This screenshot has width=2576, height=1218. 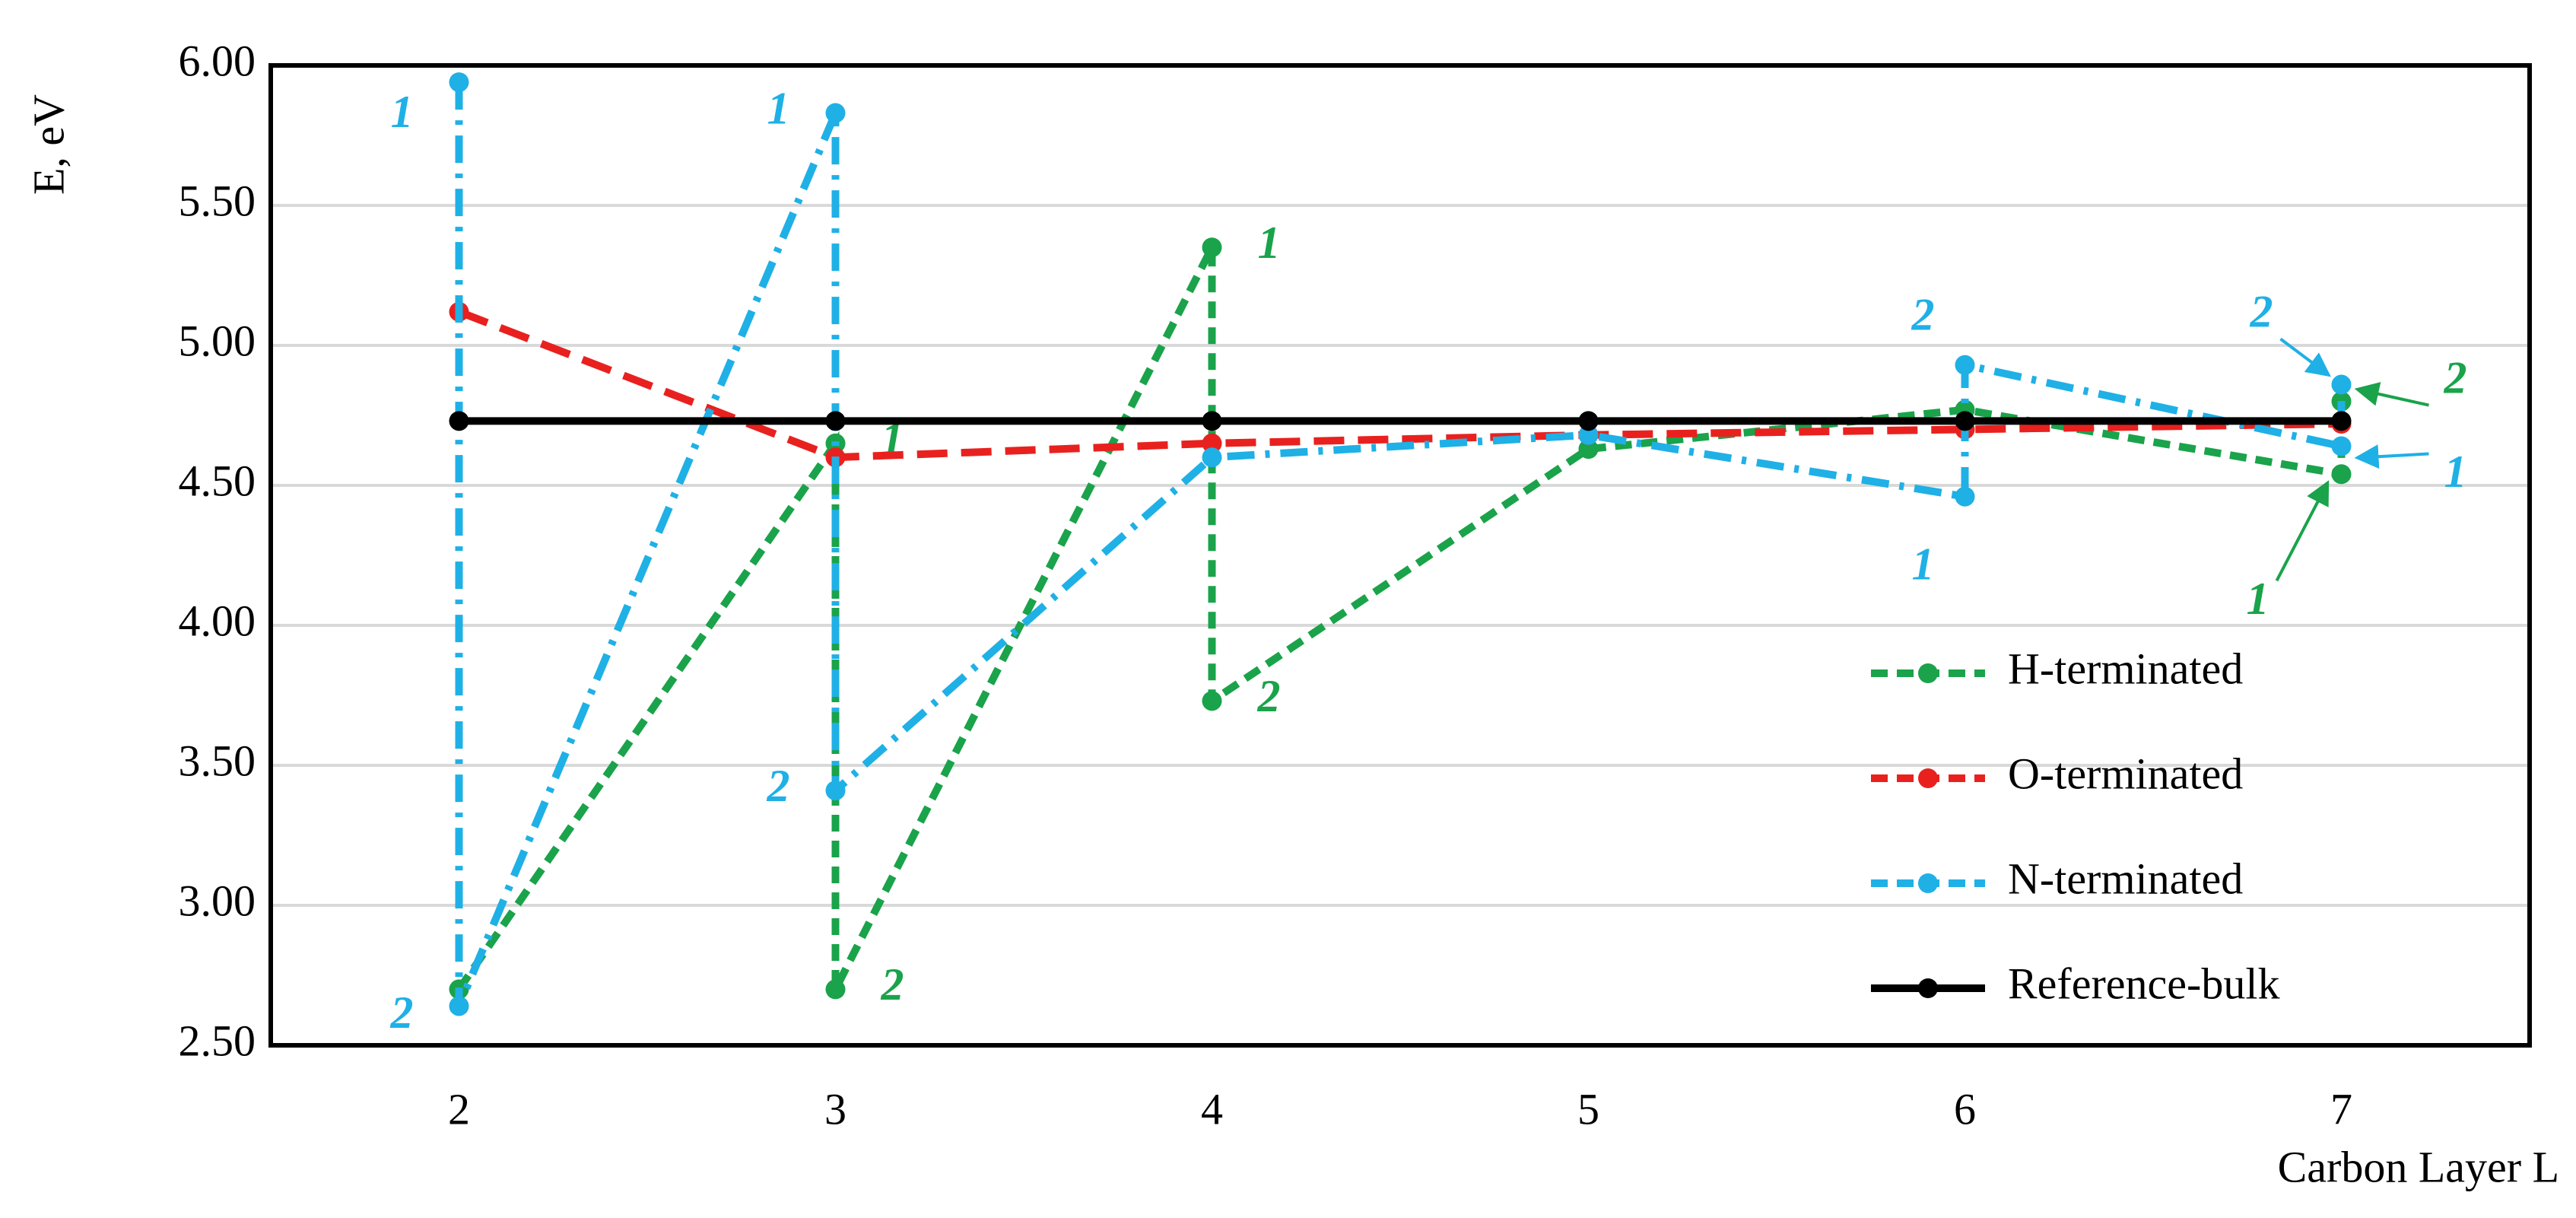 What do you see at coordinates (459, 1109) in the screenshot?
I see `x-tick-label: 2` at bounding box center [459, 1109].